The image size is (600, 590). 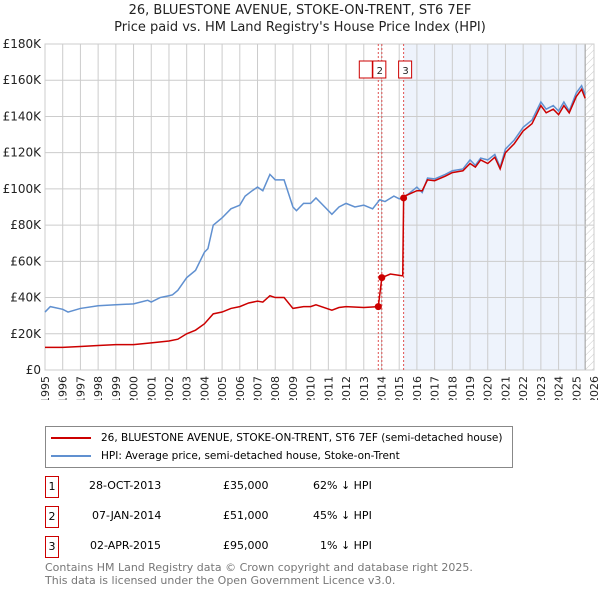 I want to click on x-tick-label: 1997, so click(x=80, y=388).